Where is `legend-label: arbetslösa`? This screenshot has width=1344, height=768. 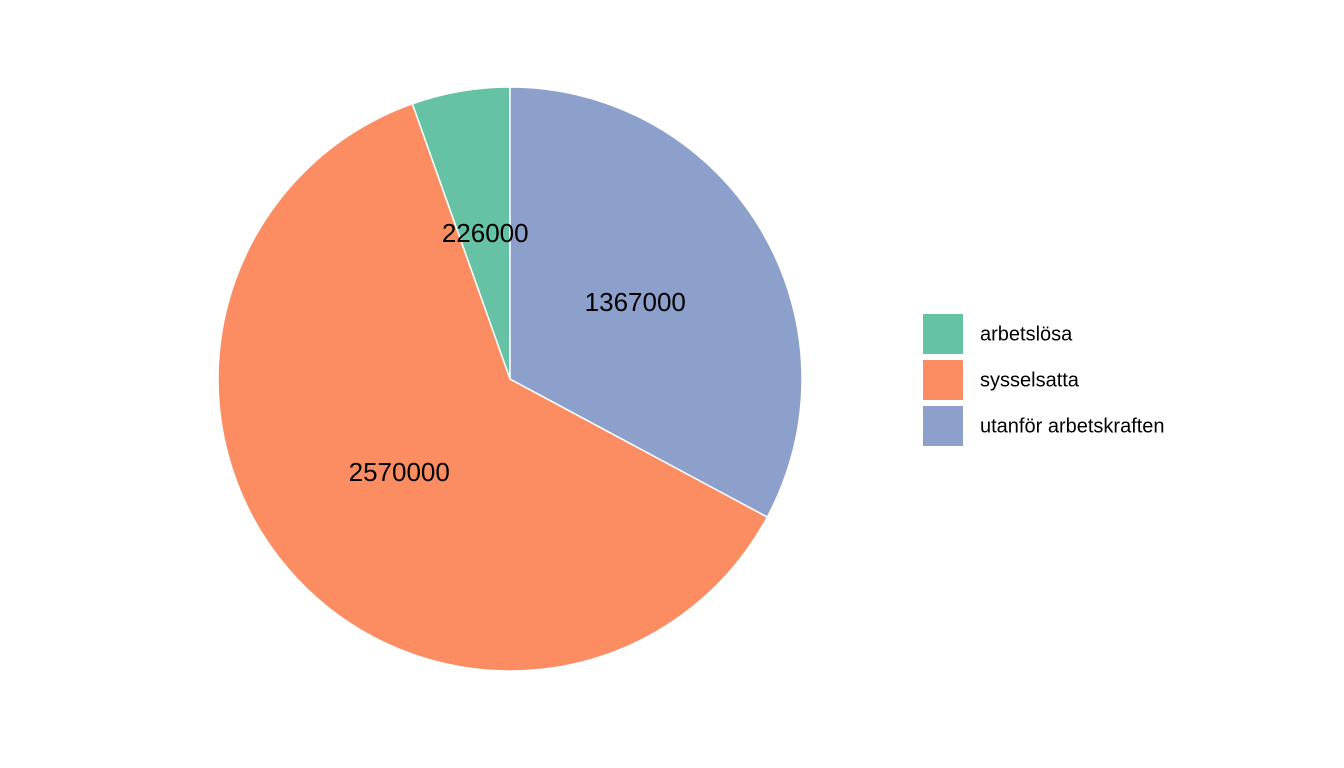
legend-label: arbetslösa is located at coordinates (1026, 334).